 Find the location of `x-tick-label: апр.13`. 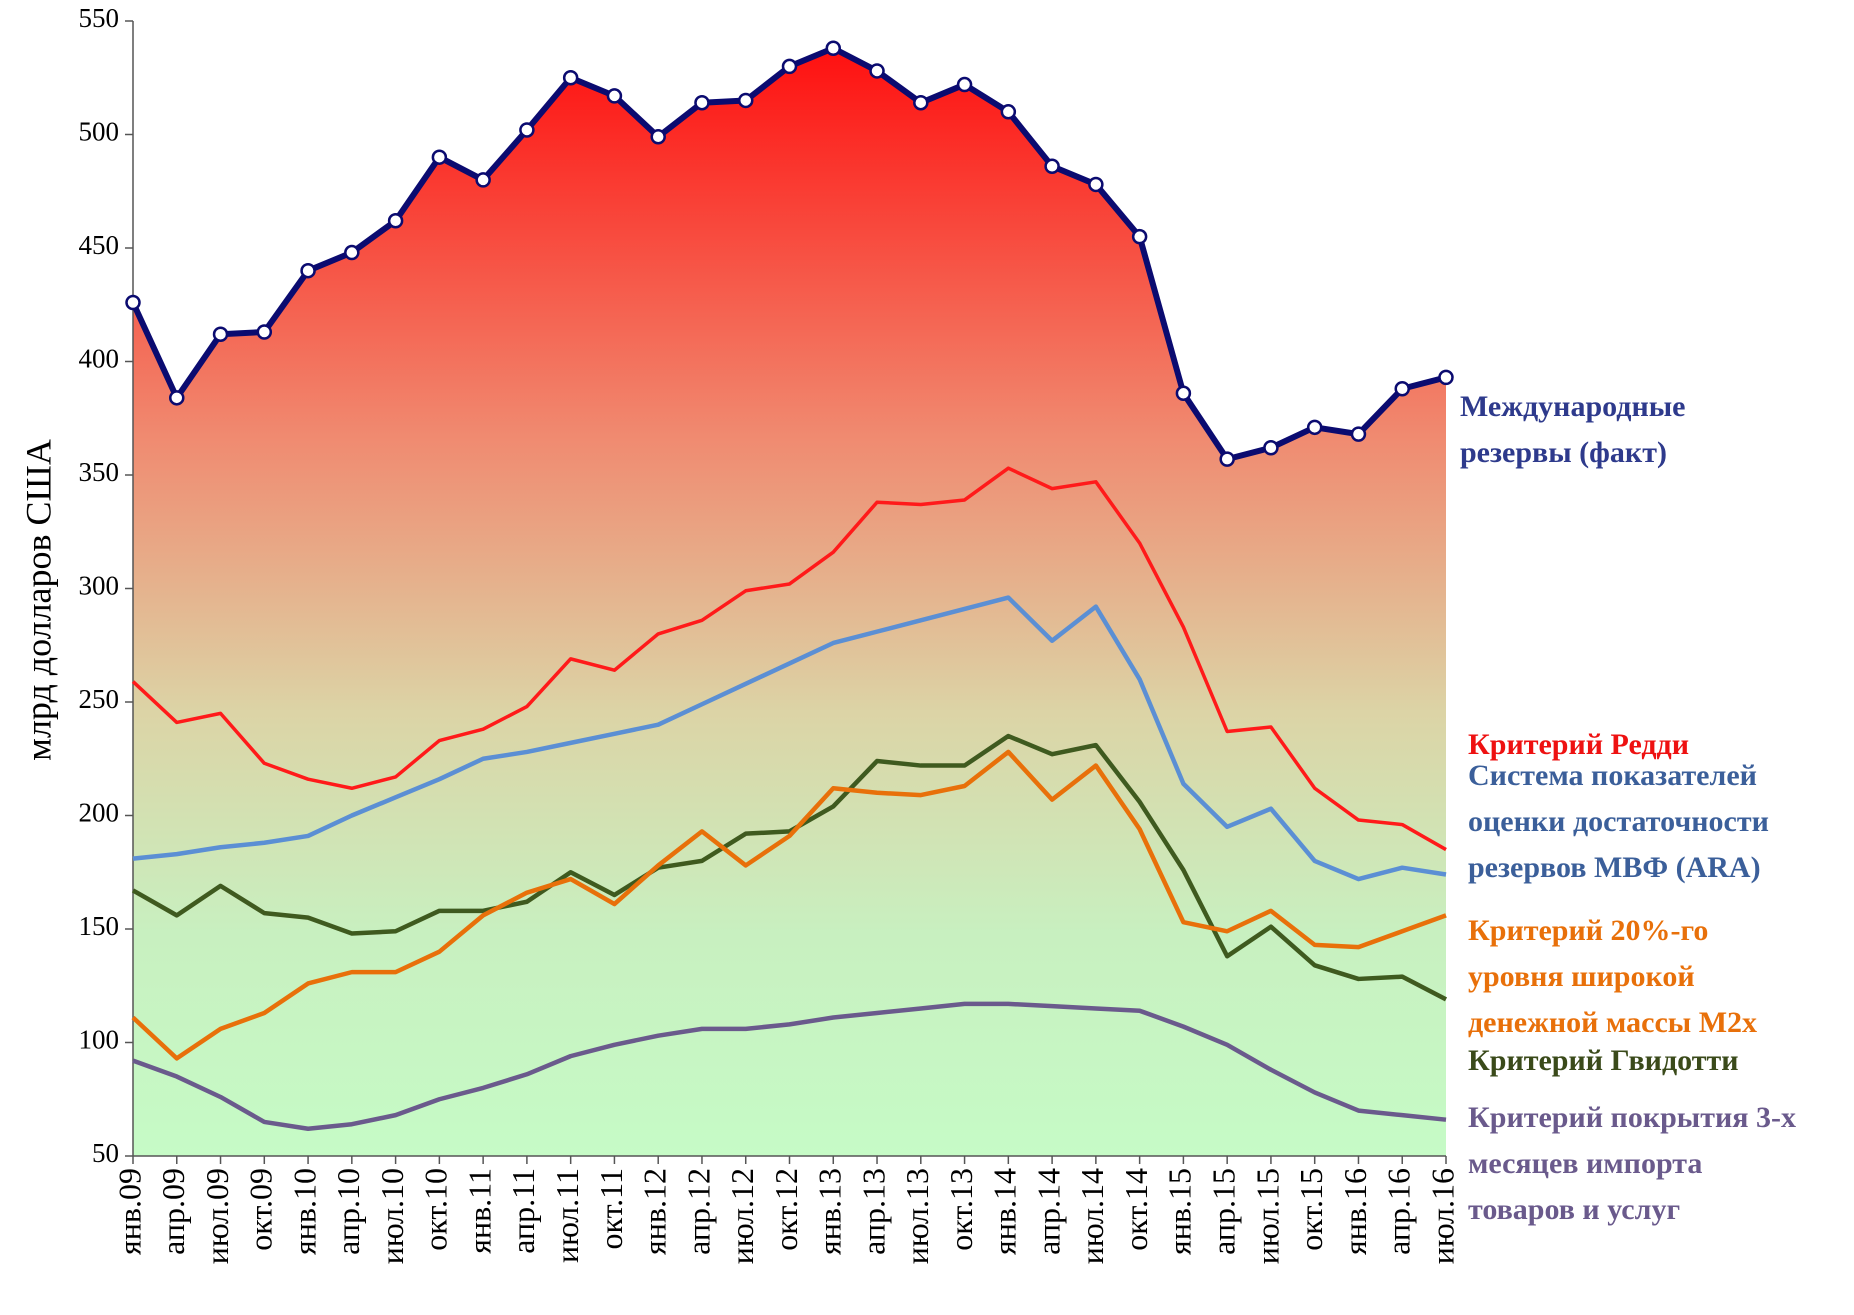

x-tick-label: апр.13 is located at coordinates (873, 1211).